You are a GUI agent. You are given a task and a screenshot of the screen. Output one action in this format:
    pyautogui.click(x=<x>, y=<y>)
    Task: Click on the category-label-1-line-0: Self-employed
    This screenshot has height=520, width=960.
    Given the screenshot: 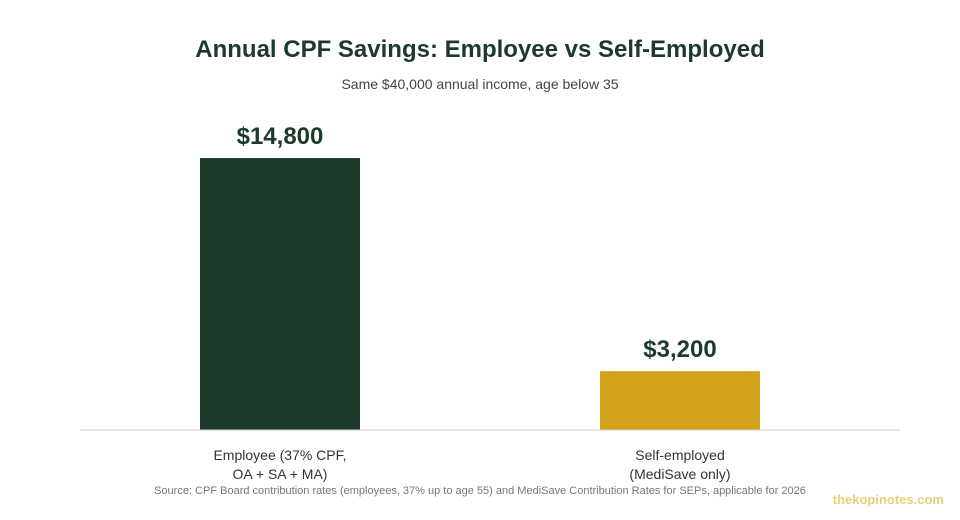 What is the action you would take?
    pyautogui.click(x=680, y=455)
    